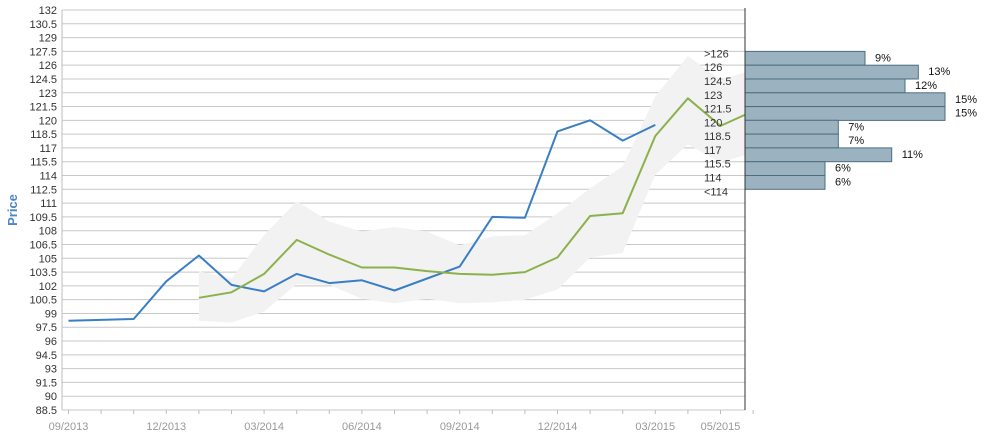  I want to click on distribution-pct-label: 12%, so click(926, 86).